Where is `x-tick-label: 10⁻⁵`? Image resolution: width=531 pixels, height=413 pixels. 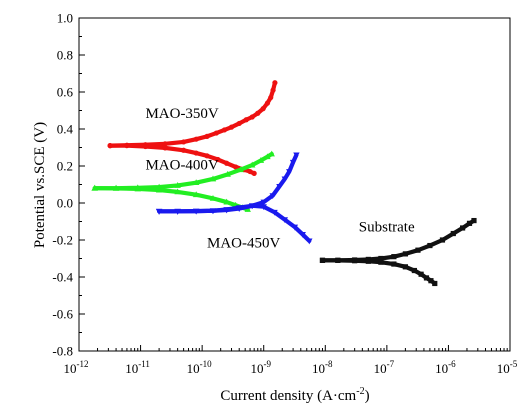 x-tick-label: 10⁻⁵ is located at coordinates (507, 367).